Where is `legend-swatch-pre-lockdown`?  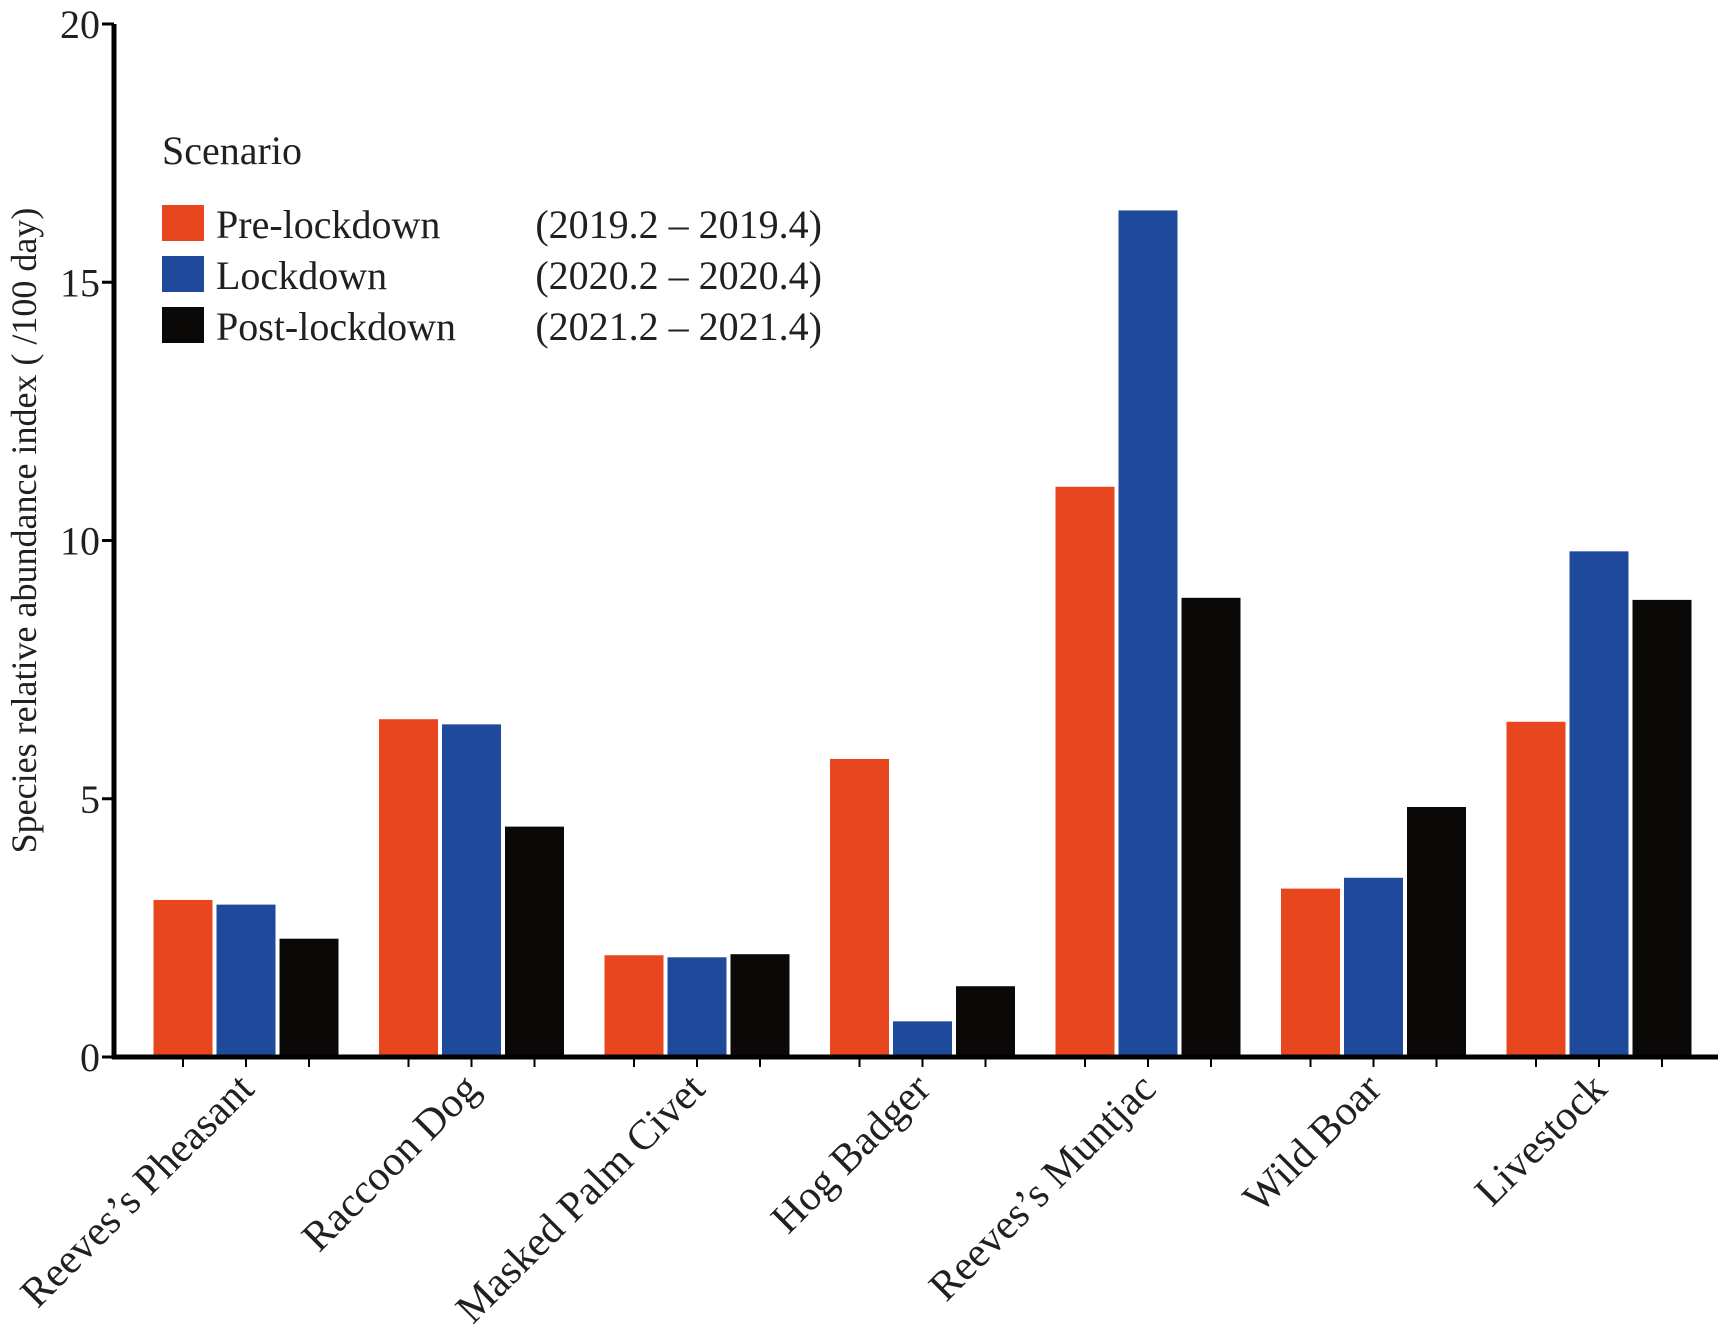
legend-swatch-pre-lockdown is located at coordinates (183, 223).